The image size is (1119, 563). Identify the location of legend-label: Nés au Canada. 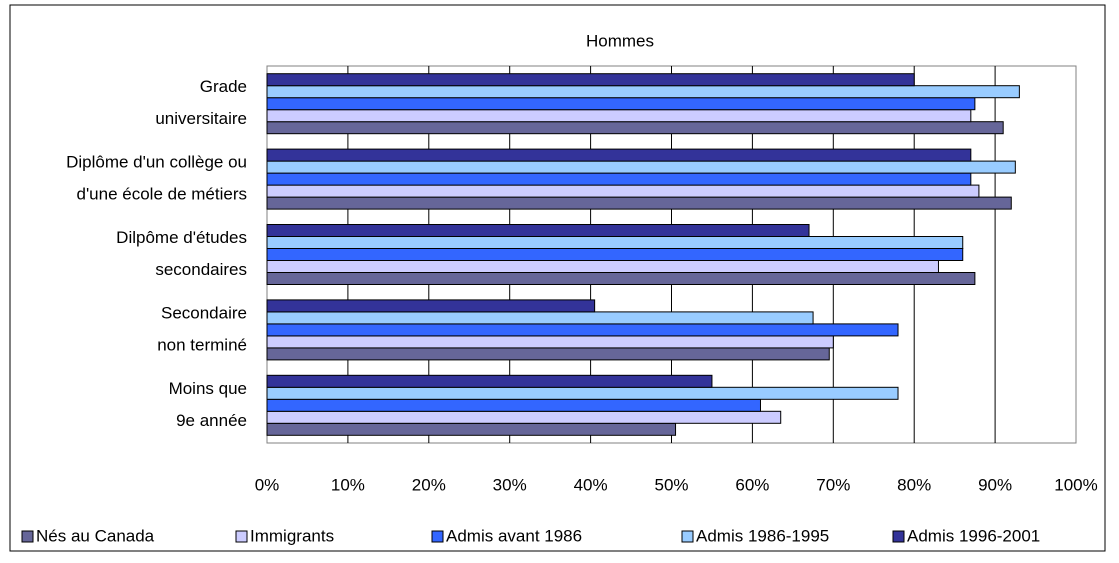
(95, 535).